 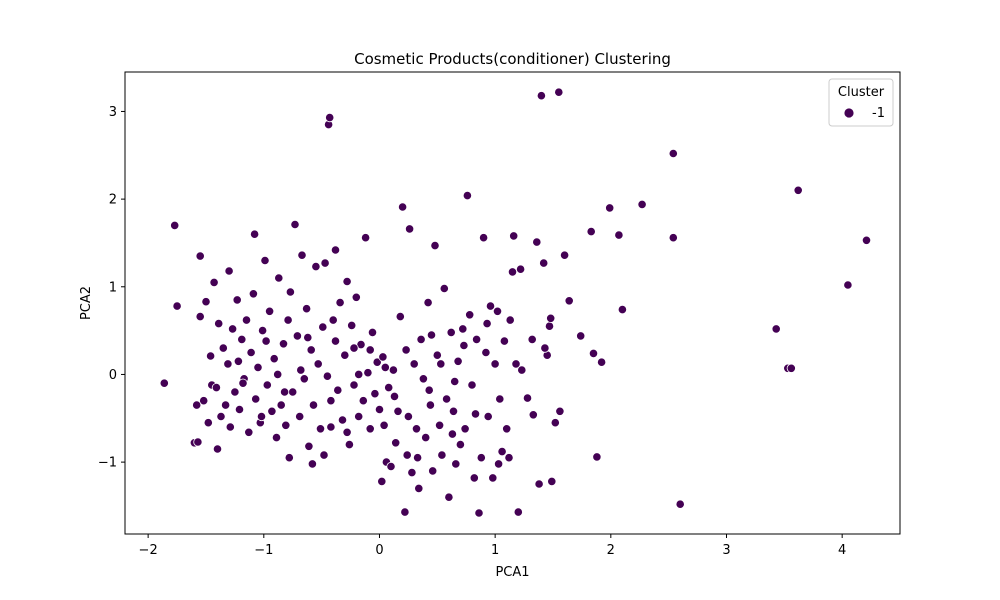 What do you see at coordinates (492, 546) in the screenshot?
I see `x-axis: −2 −1 0 1 2 3 4` at bounding box center [492, 546].